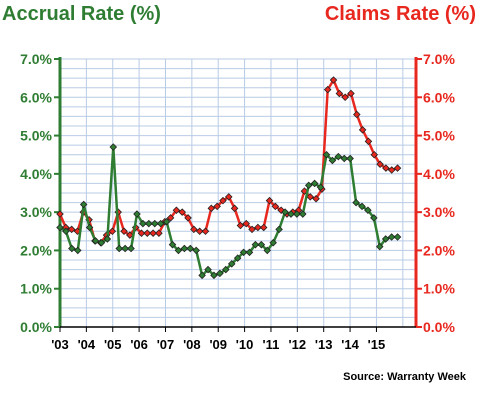  I want to click on x-tick-label: '06, so click(139, 344).